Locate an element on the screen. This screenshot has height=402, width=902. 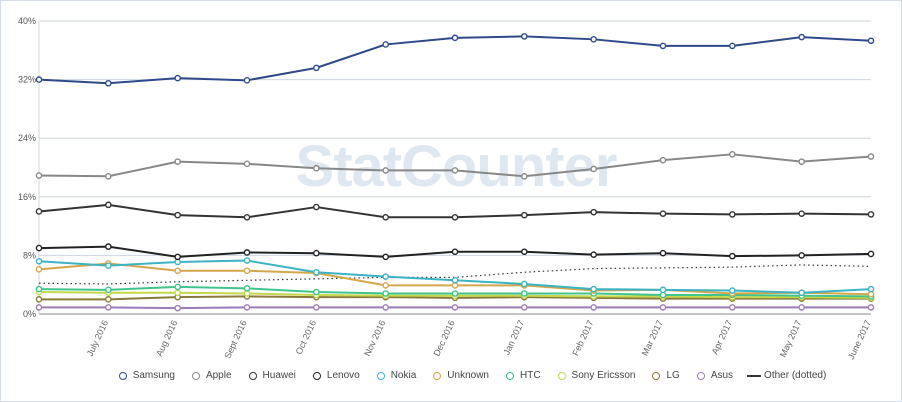
legend-item: Nokia is located at coordinates (395, 375).